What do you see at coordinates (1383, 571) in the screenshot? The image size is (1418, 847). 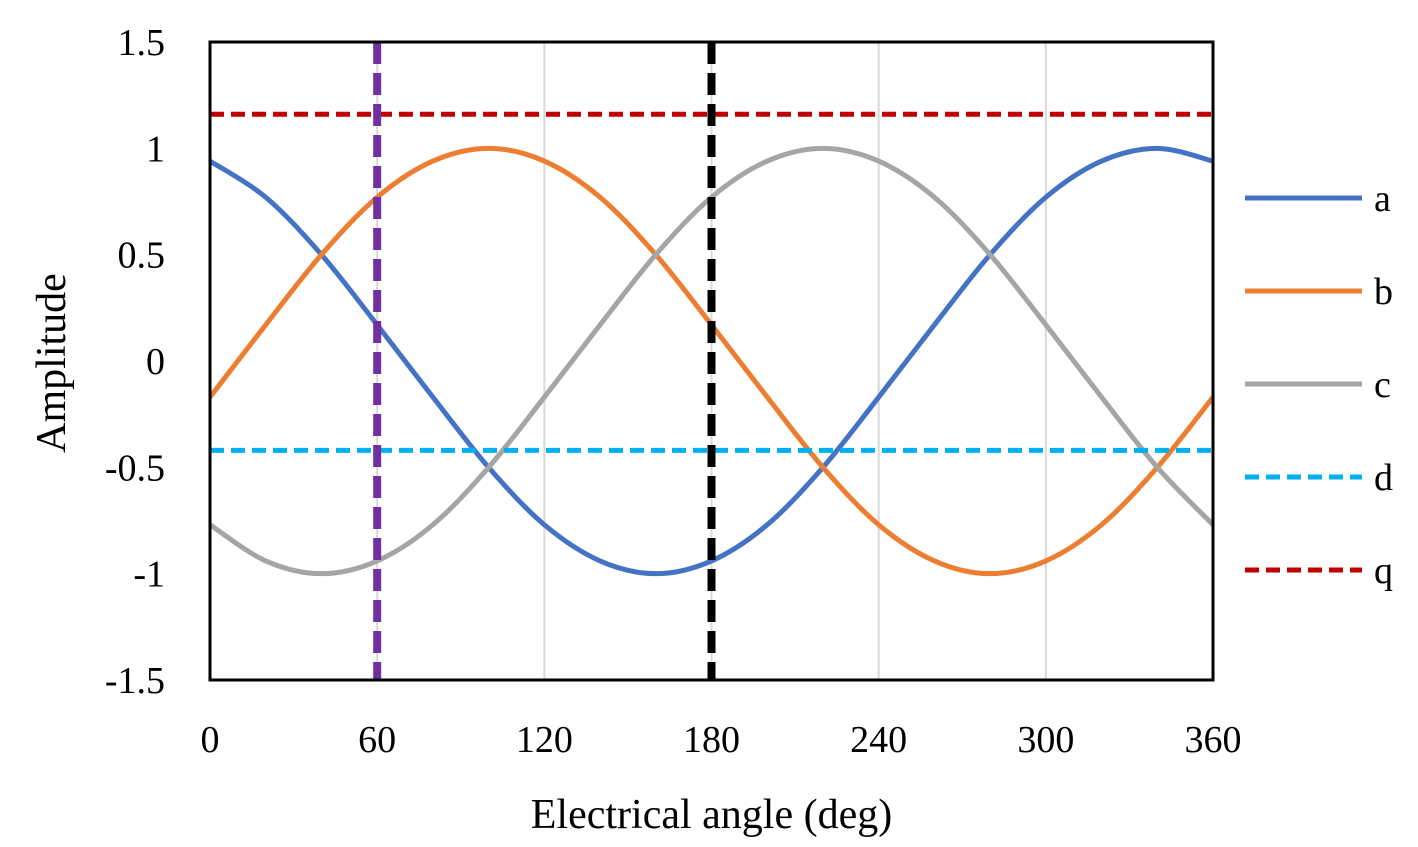 I see `legend-label-q: q` at bounding box center [1383, 571].